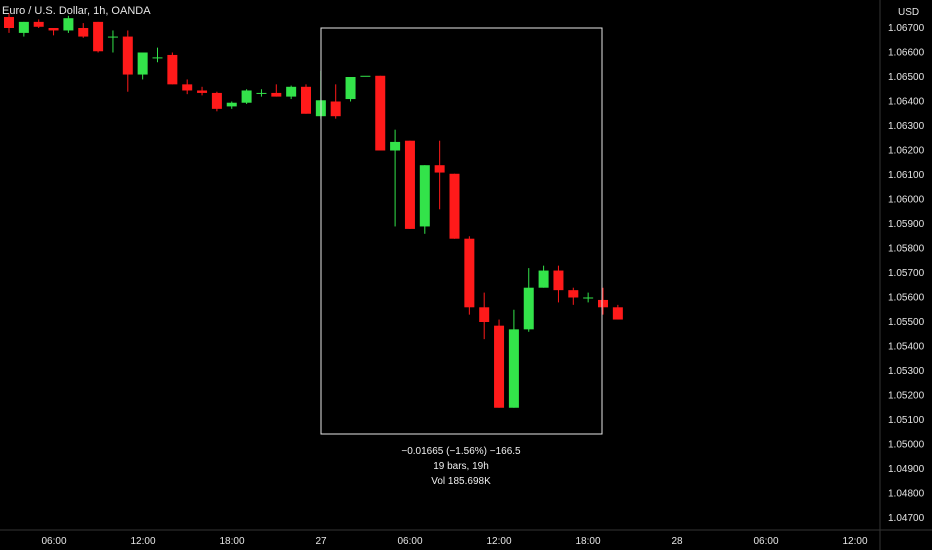 Image resolution: width=932 pixels, height=550 pixels. What do you see at coordinates (461, 466) in the screenshot?
I see `measure-bars: 19 bars, 19h` at bounding box center [461, 466].